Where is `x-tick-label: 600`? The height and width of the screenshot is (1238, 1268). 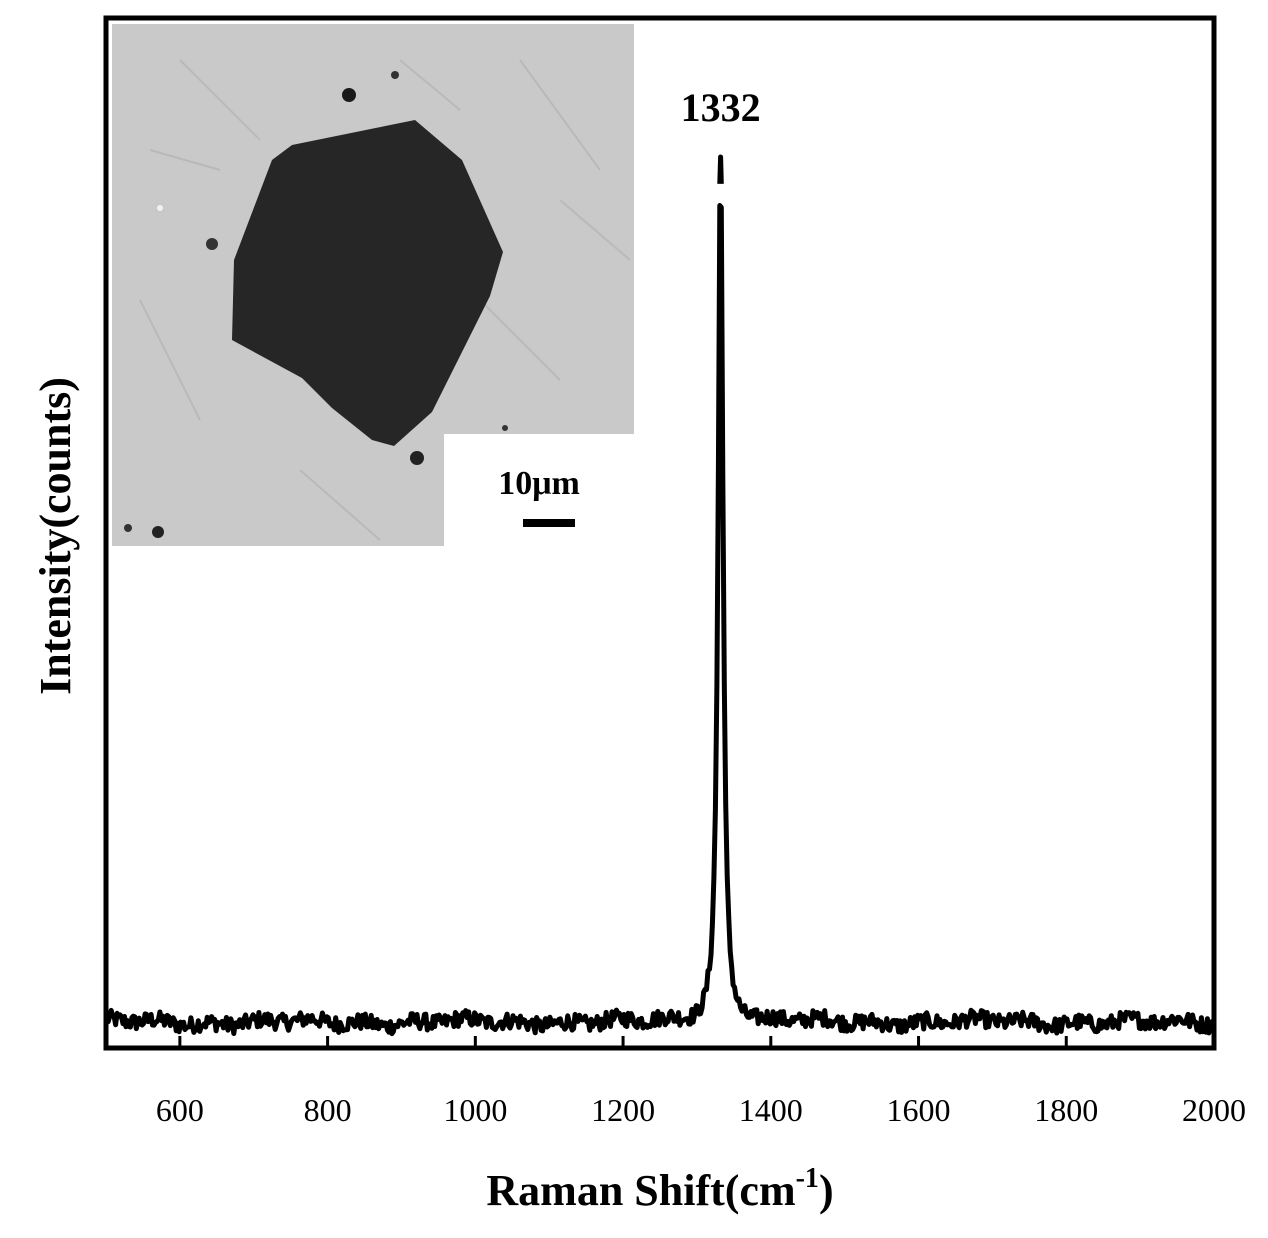 x-tick-label: 600 is located at coordinates (180, 1110).